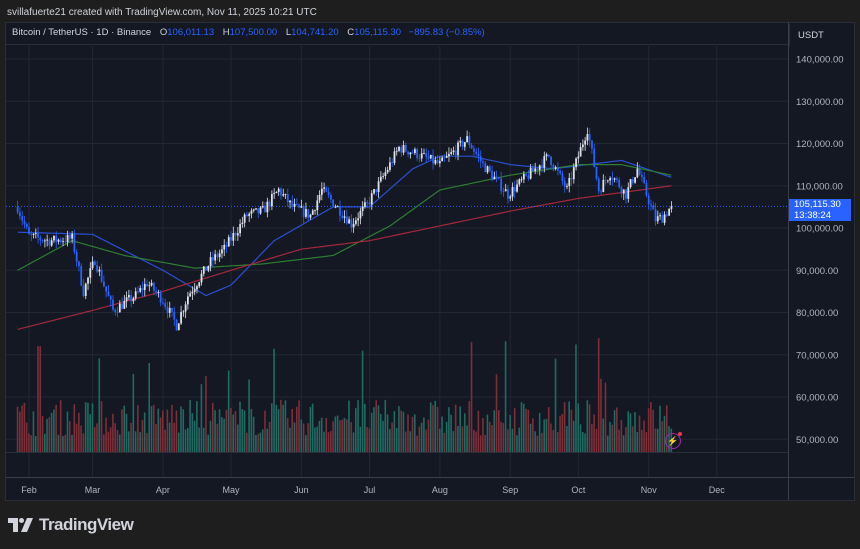  Describe the element at coordinates (315, 32) in the screenshot. I see `low-value: 104,741.20` at that location.